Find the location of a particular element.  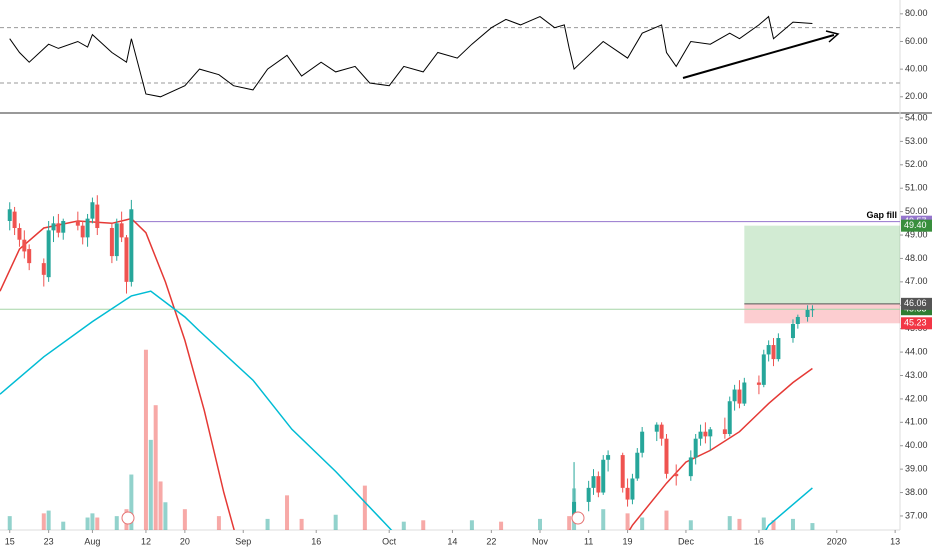

y-tick-label: 41.00 is located at coordinates (916, 422).